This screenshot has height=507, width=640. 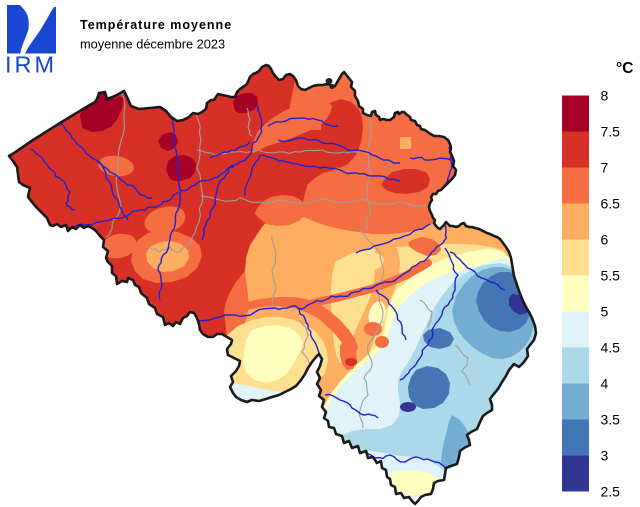 What do you see at coordinates (624, 68) in the screenshot?
I see `svg-text: °C` at bounding box center [624, 68].